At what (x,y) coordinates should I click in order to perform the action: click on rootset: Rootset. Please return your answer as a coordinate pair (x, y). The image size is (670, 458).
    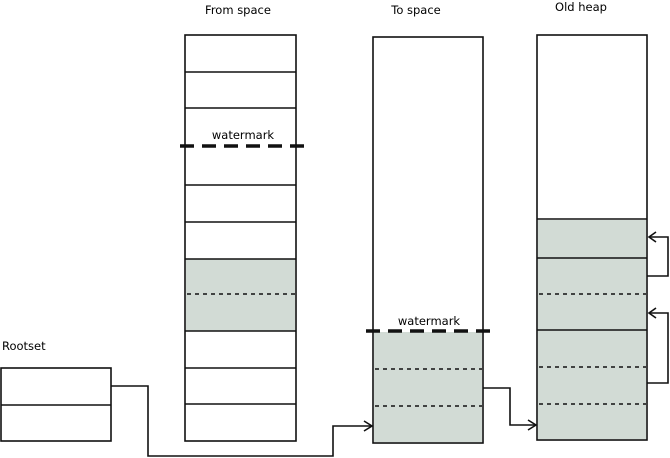
    Looking at the image, I should click on (56, 390).